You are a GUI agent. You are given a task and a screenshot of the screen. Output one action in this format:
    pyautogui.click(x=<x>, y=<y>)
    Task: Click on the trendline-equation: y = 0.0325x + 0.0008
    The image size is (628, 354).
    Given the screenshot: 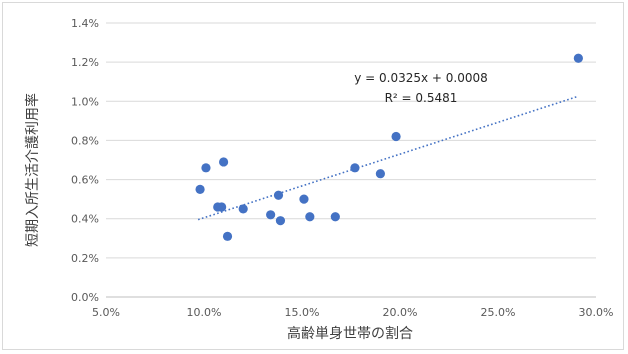 What is the action you would take?
    pyautogui.click(x=421, y=78)
    